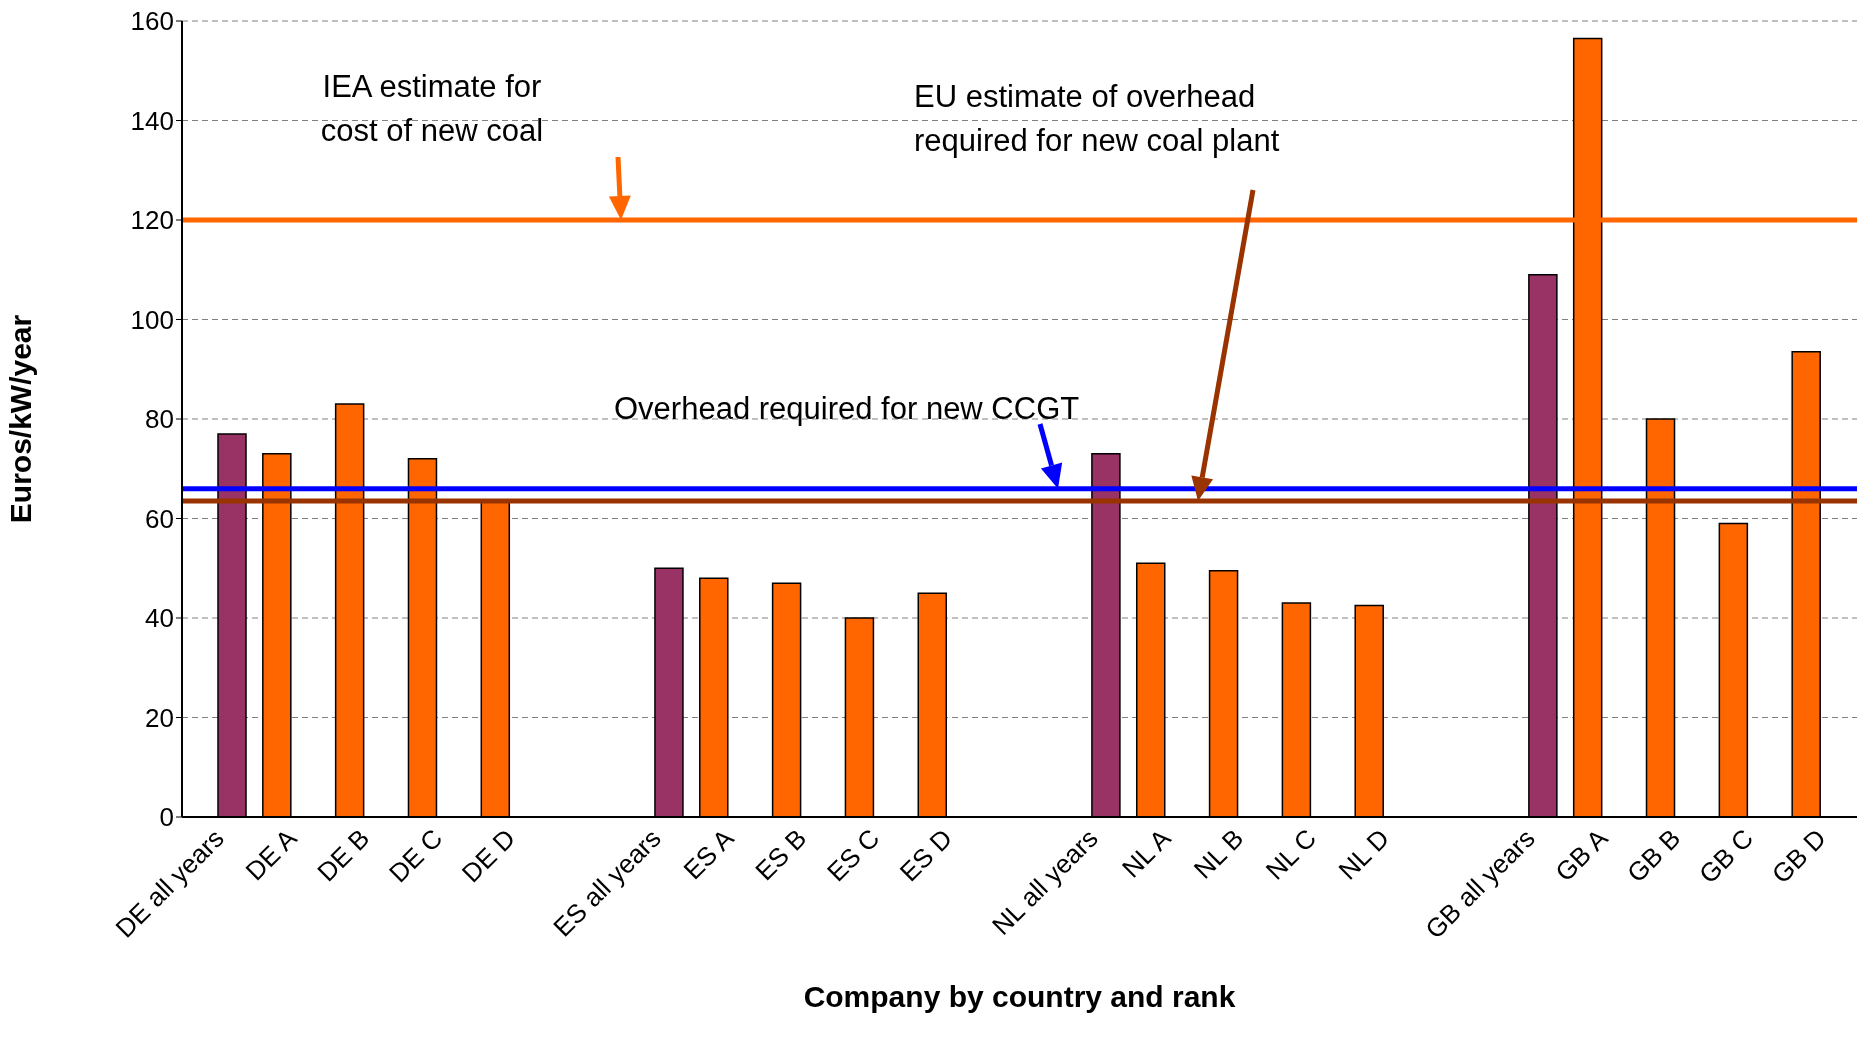  Describe the element at coordinates (1097, 118) in the screenshot. I see `annotation: EU estimate of overhead required for new coal plant` at that location.